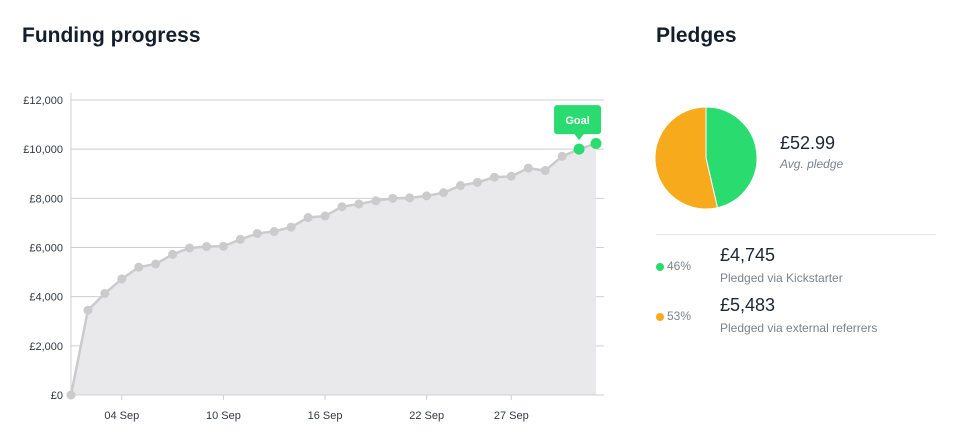 This screenshot has width=956, height=442. Describe the element at coordinates (731, 157) in the screenshot. I see `pie-slice-kickstarter` at that location.